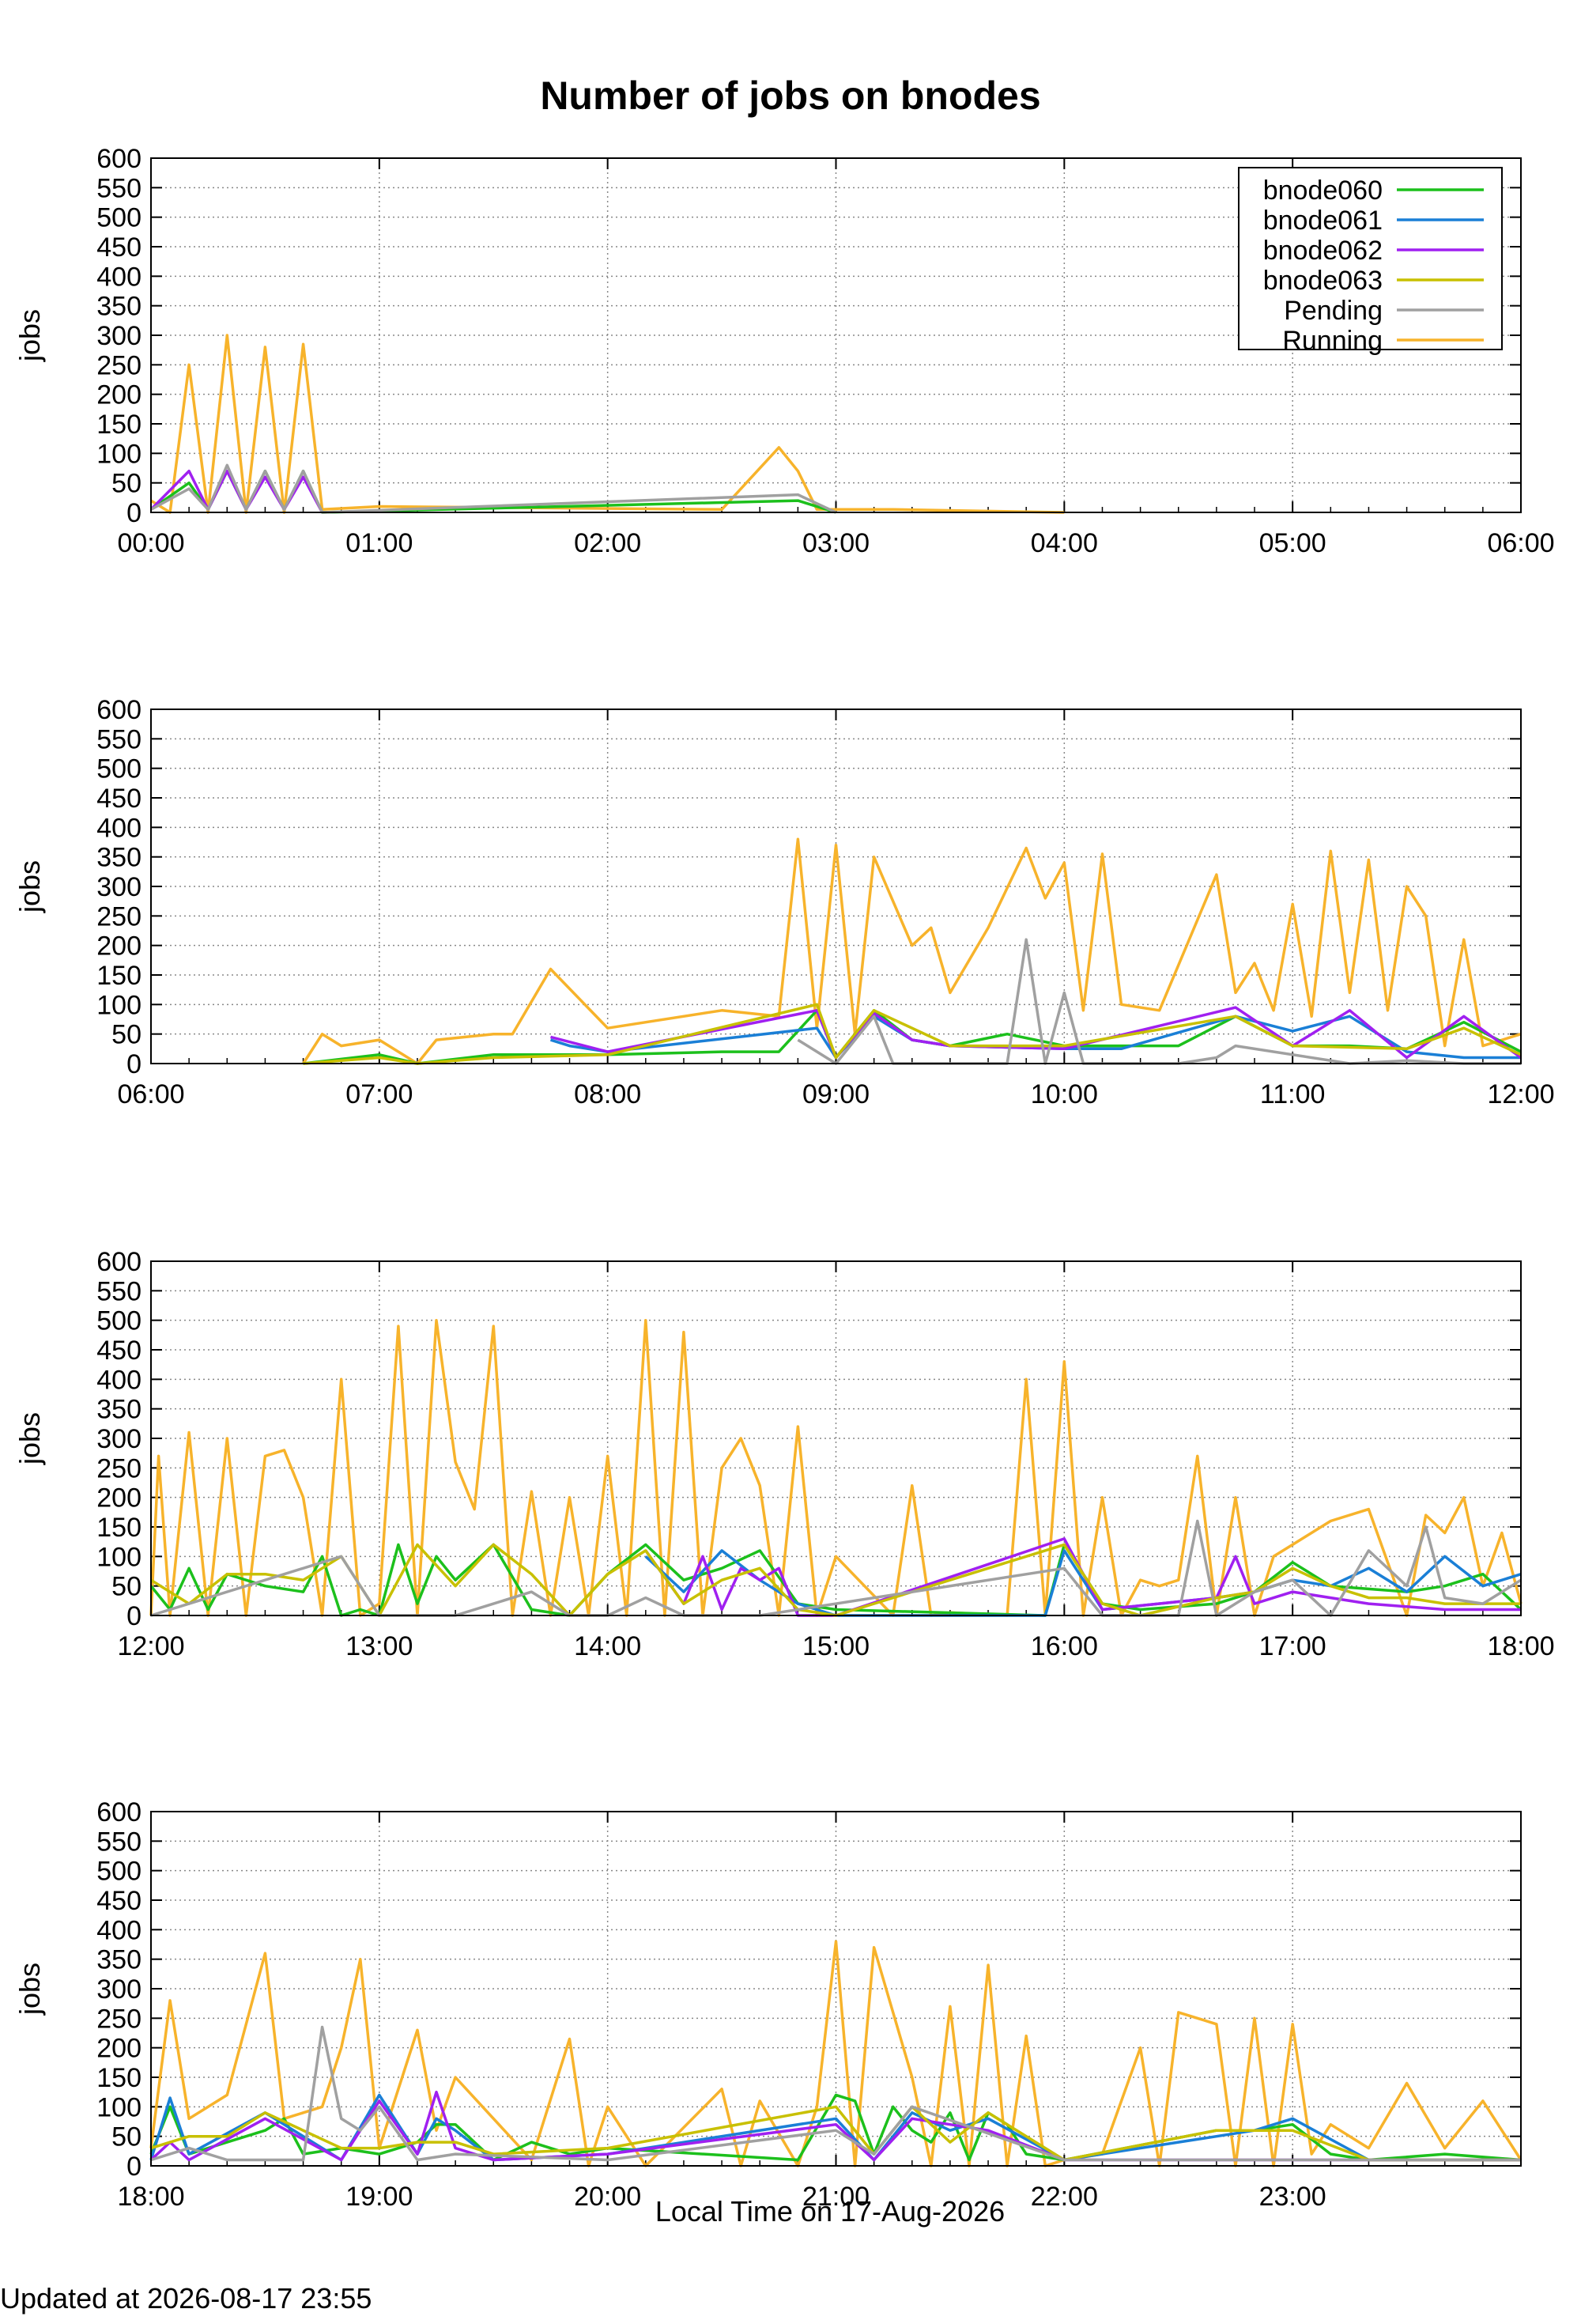 The height and width of the screenshot is (2324, 1581). Describe the element at coordinates (1323, 221) in the screenshot. I see `legend-label: bnode061` at that location.